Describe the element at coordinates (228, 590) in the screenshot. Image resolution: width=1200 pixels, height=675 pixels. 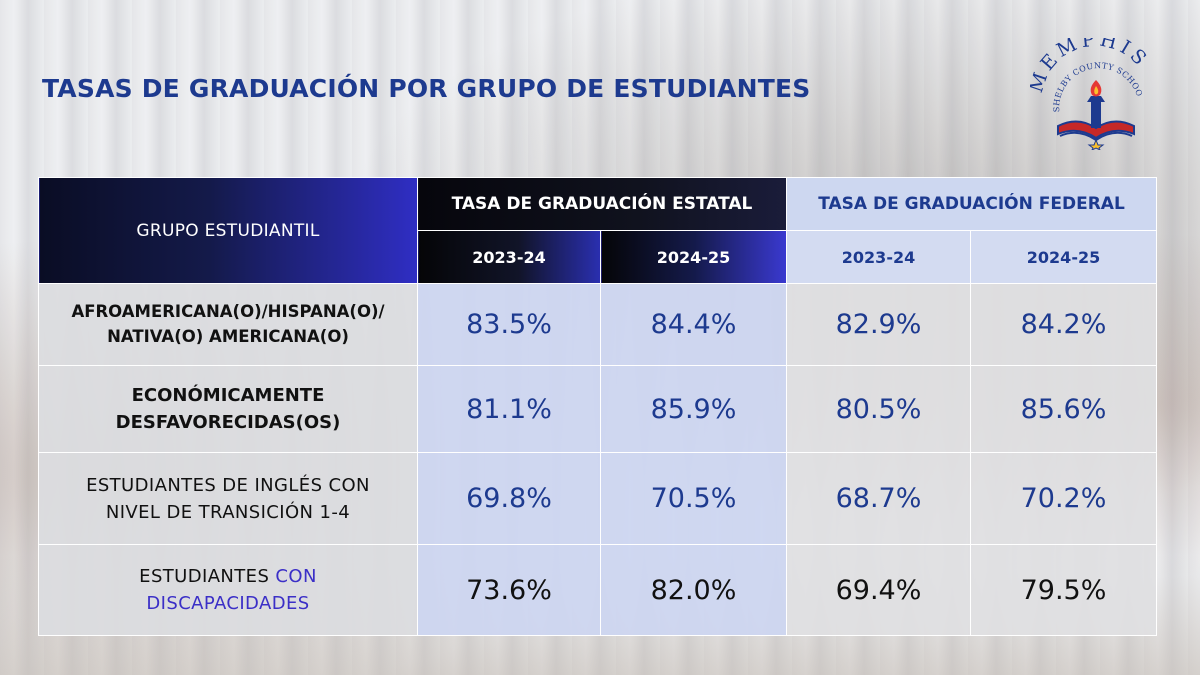
I see `row-label: ESTUDIANTES CON DISCAPACIDADES` at that location.